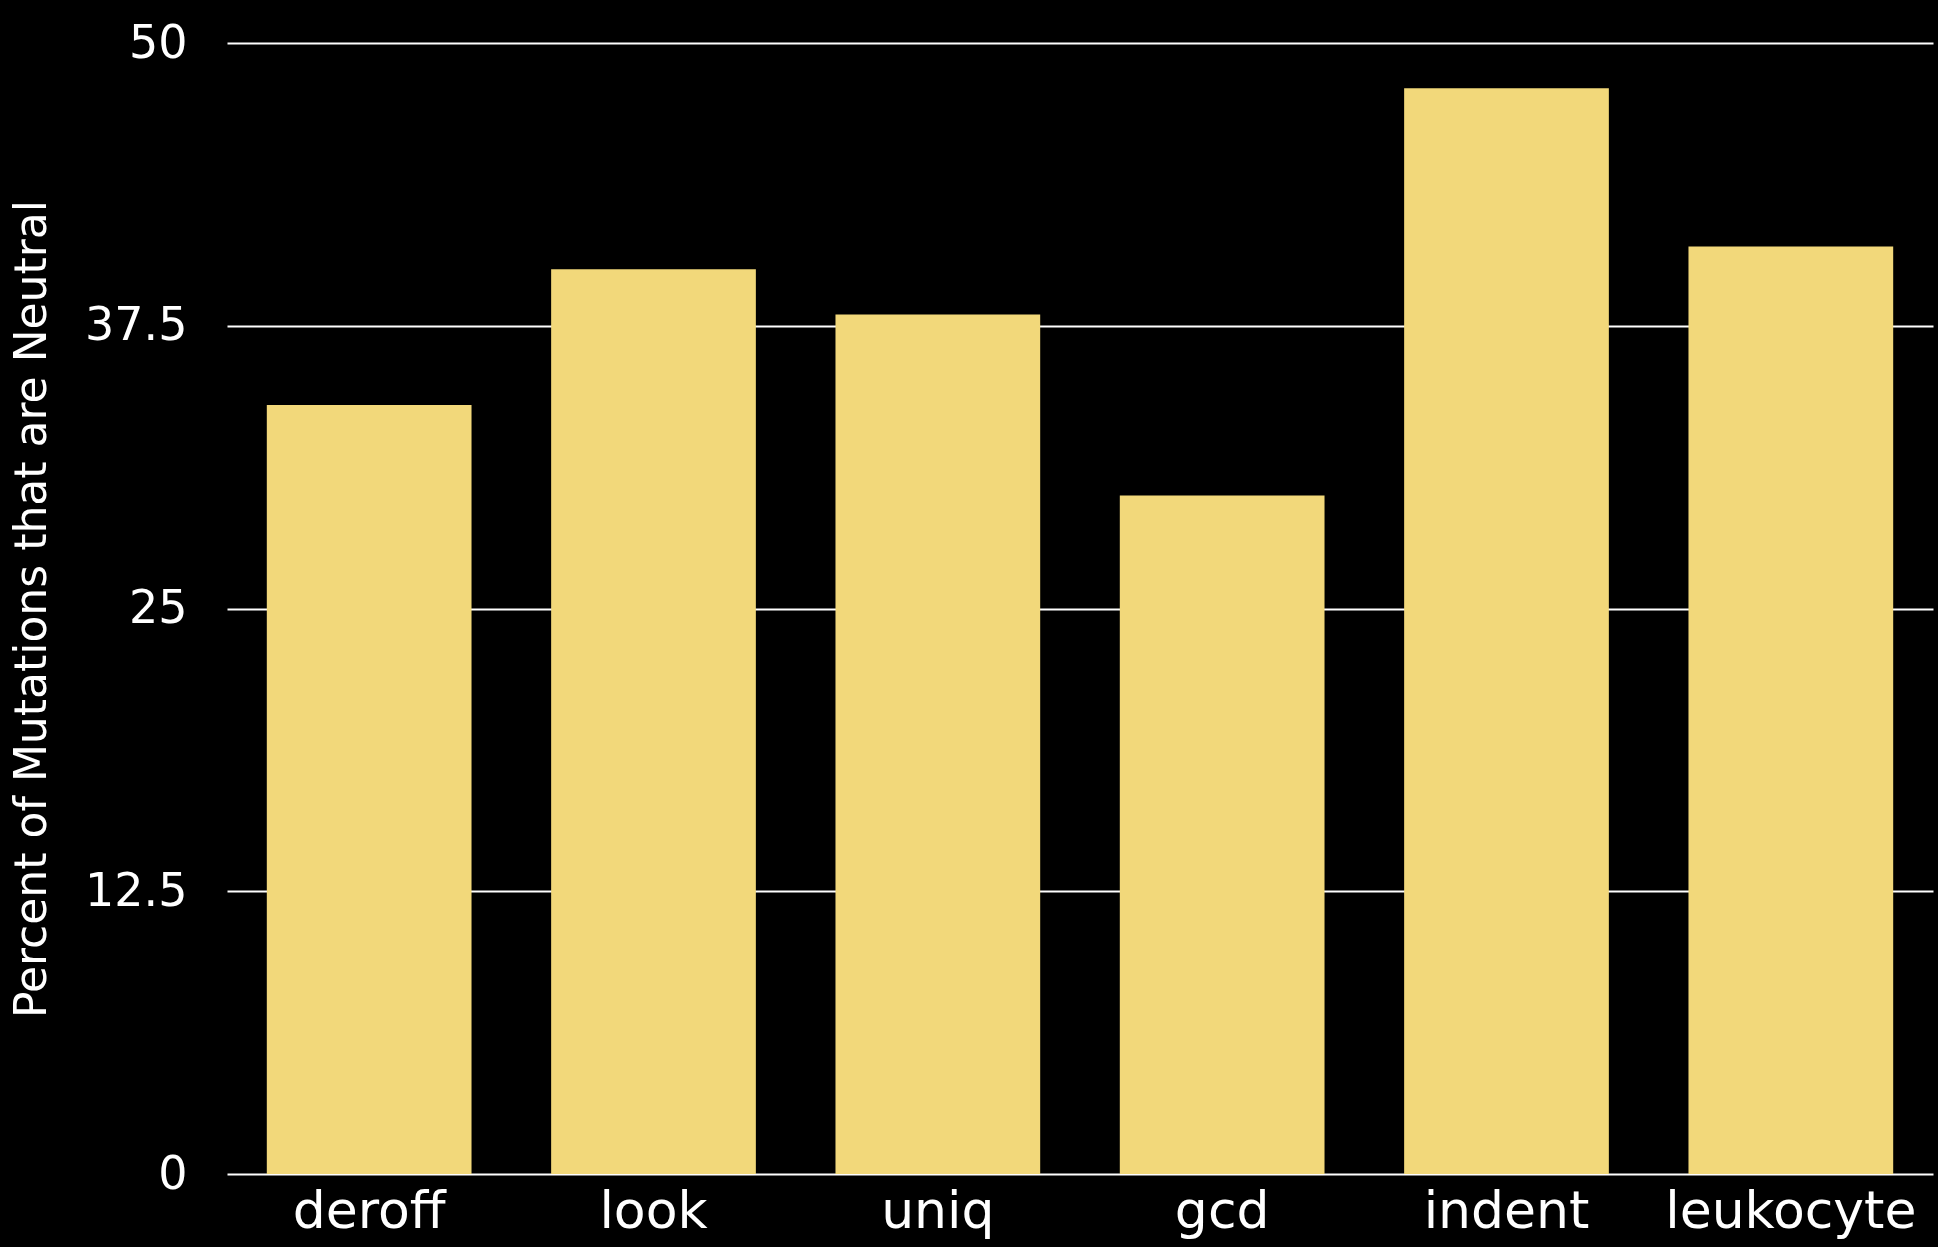 The width and height of the screenshot is (1938, 1247). Describe the element at coordinates (158, 607) in the screenshot. I see `y-tick-label: 25` at that location.